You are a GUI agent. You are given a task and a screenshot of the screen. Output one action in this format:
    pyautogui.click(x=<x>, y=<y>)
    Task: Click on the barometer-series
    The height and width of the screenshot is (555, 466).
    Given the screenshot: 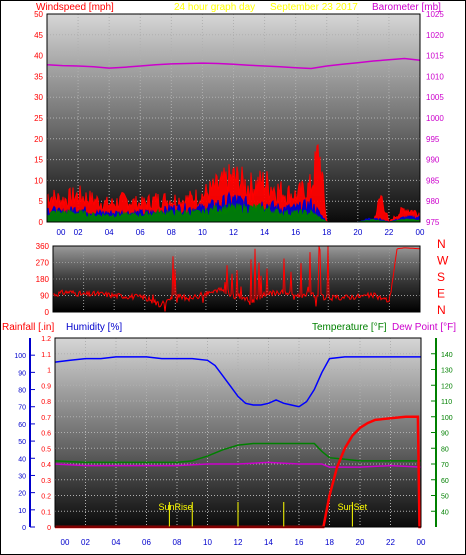 What is the action you would take?
    pyautogui.click(x=233, y=63)
    